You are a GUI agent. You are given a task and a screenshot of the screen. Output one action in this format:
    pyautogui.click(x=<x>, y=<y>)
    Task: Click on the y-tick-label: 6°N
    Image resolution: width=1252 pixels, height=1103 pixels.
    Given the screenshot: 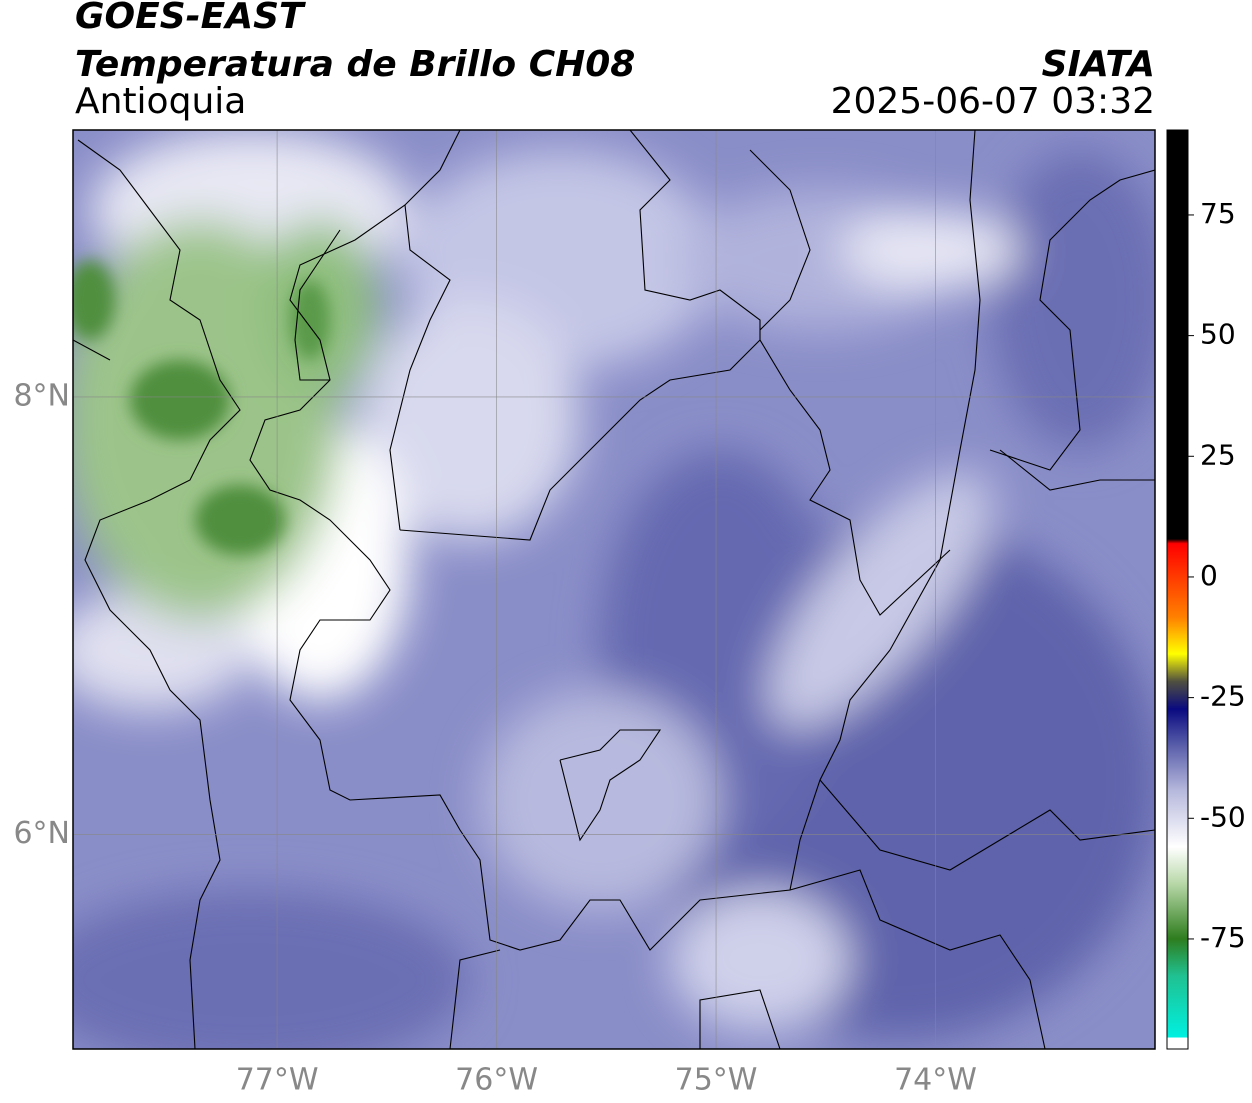 What is the action you would take?
    pyautogui.click(x=41, y=833)
    